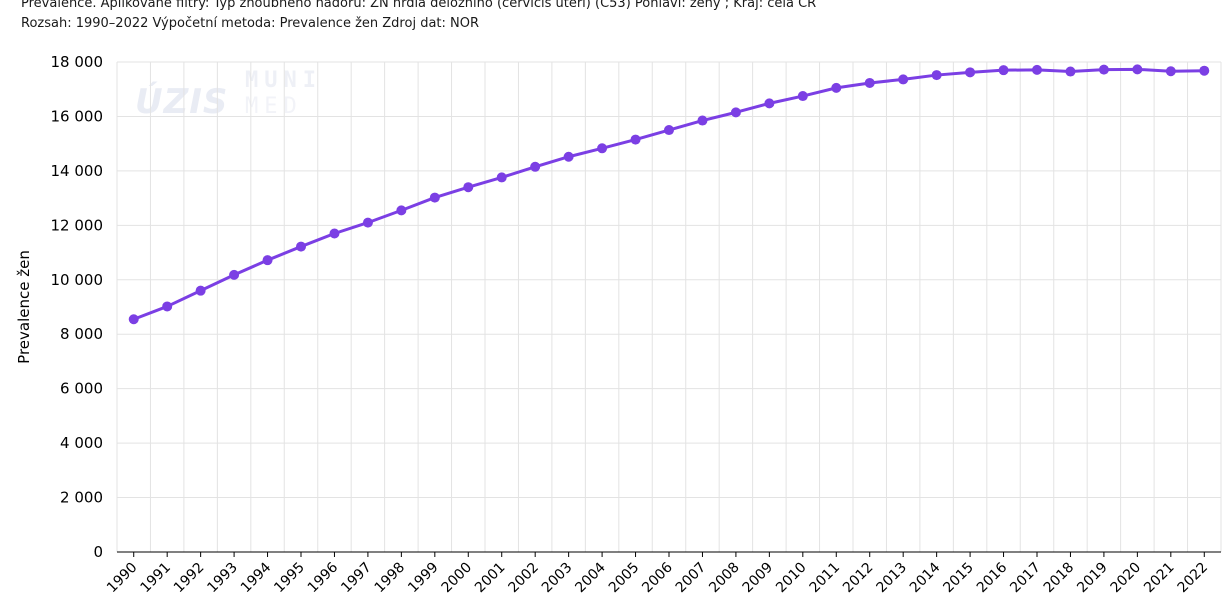 The image size is (1228, 614). I want to click on x-tick-label: 2011, so click(825, 578).